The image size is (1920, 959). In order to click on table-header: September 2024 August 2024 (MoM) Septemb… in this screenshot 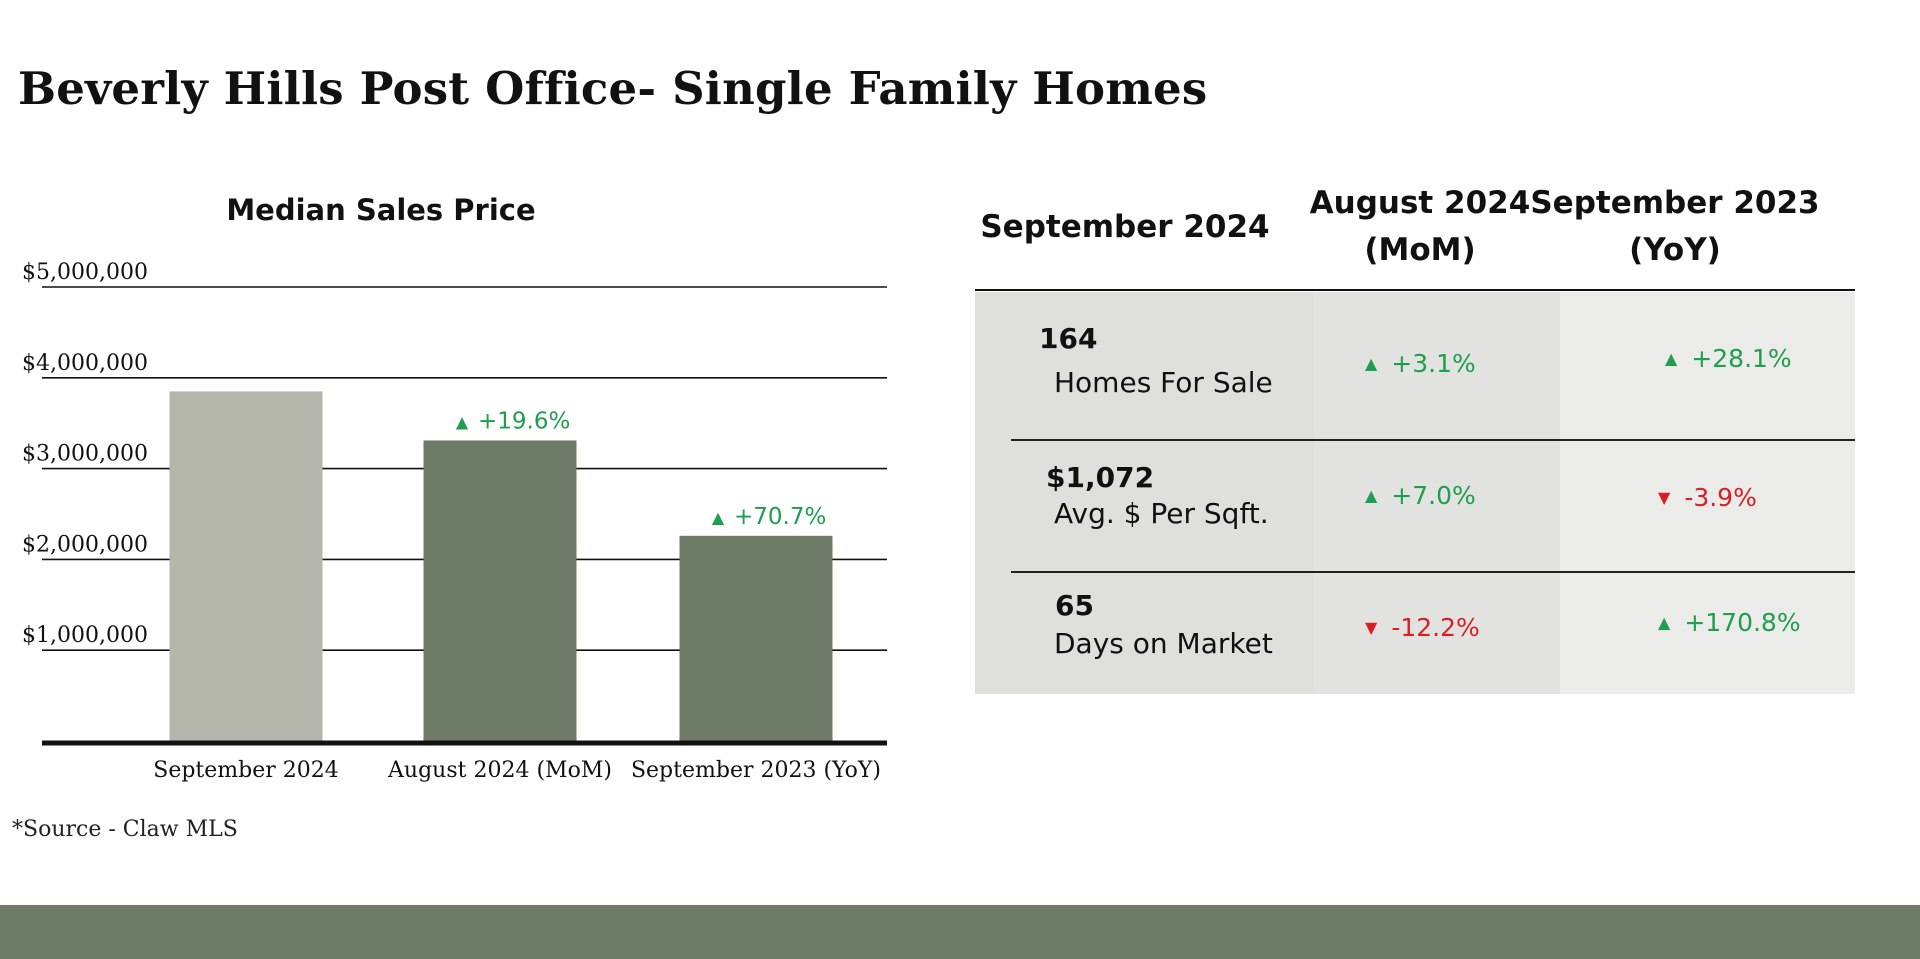, I will do `click(1415, 233)`.